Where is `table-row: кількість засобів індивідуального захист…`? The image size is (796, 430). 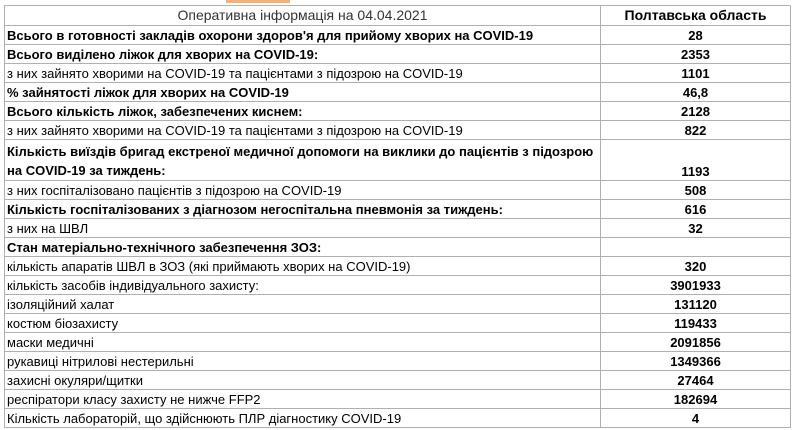
table-row: кількість засобів індивідуального захист… is located at coordinates (397, 285).